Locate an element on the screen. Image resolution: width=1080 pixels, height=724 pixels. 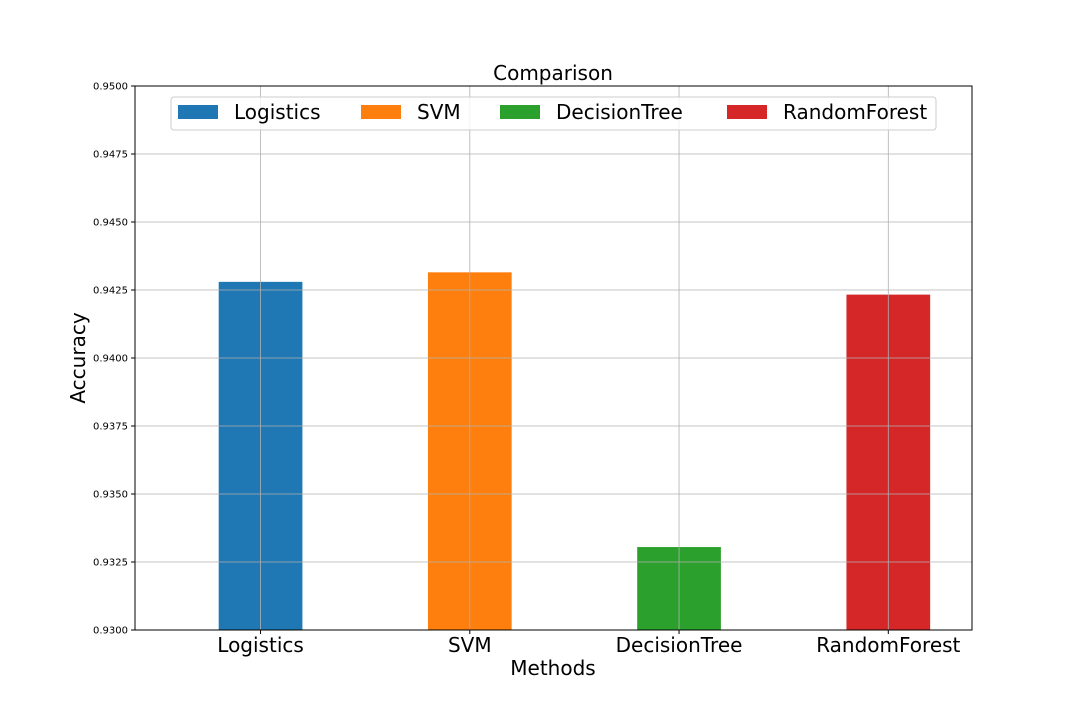
legend: Logistics SVM DecisionTree RandomForest is located at coordinates (553, 113).